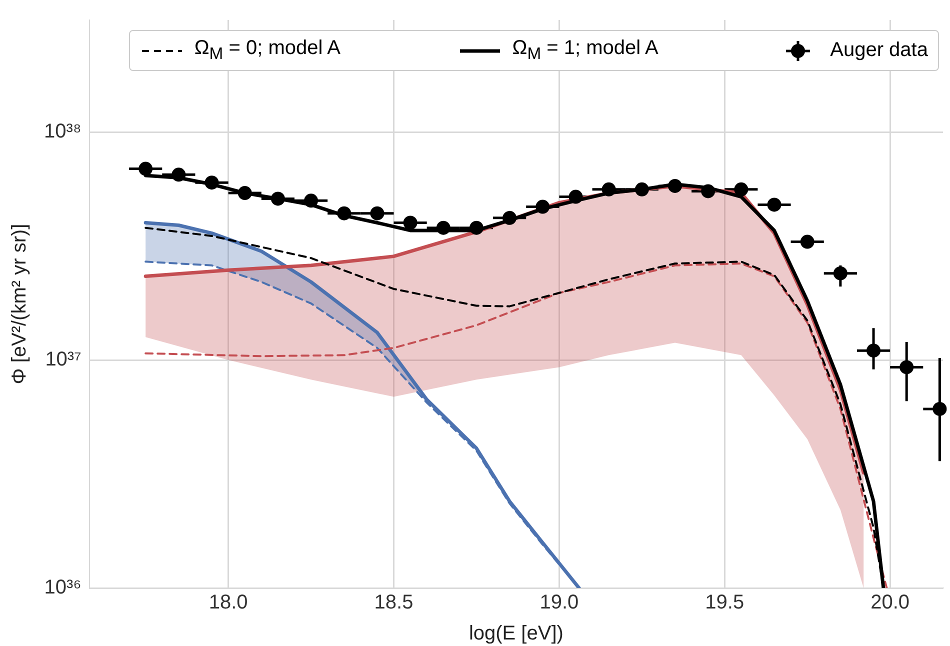  What do you see at coordinates (19, 304) in the screenshot?
I see `y-axis-title: Φ [eV²/(km² yr sr)]` at bounding box center [19, 304].